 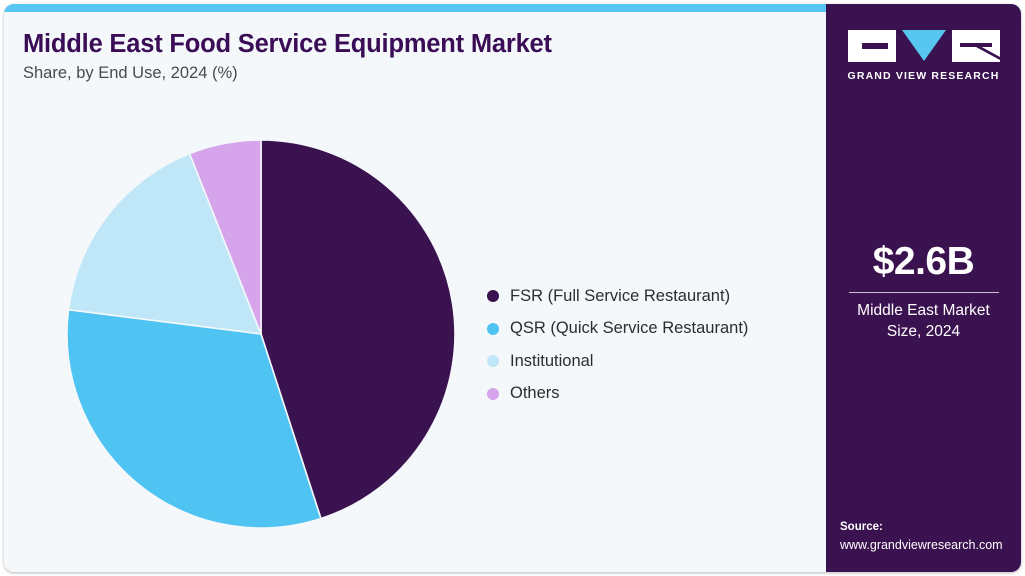 What do you see at coordinates (130, 73) in the screenshot?
I see `page-subtitle: Share, by End Use, 2024 (%)` at bounding box center [130, 73].